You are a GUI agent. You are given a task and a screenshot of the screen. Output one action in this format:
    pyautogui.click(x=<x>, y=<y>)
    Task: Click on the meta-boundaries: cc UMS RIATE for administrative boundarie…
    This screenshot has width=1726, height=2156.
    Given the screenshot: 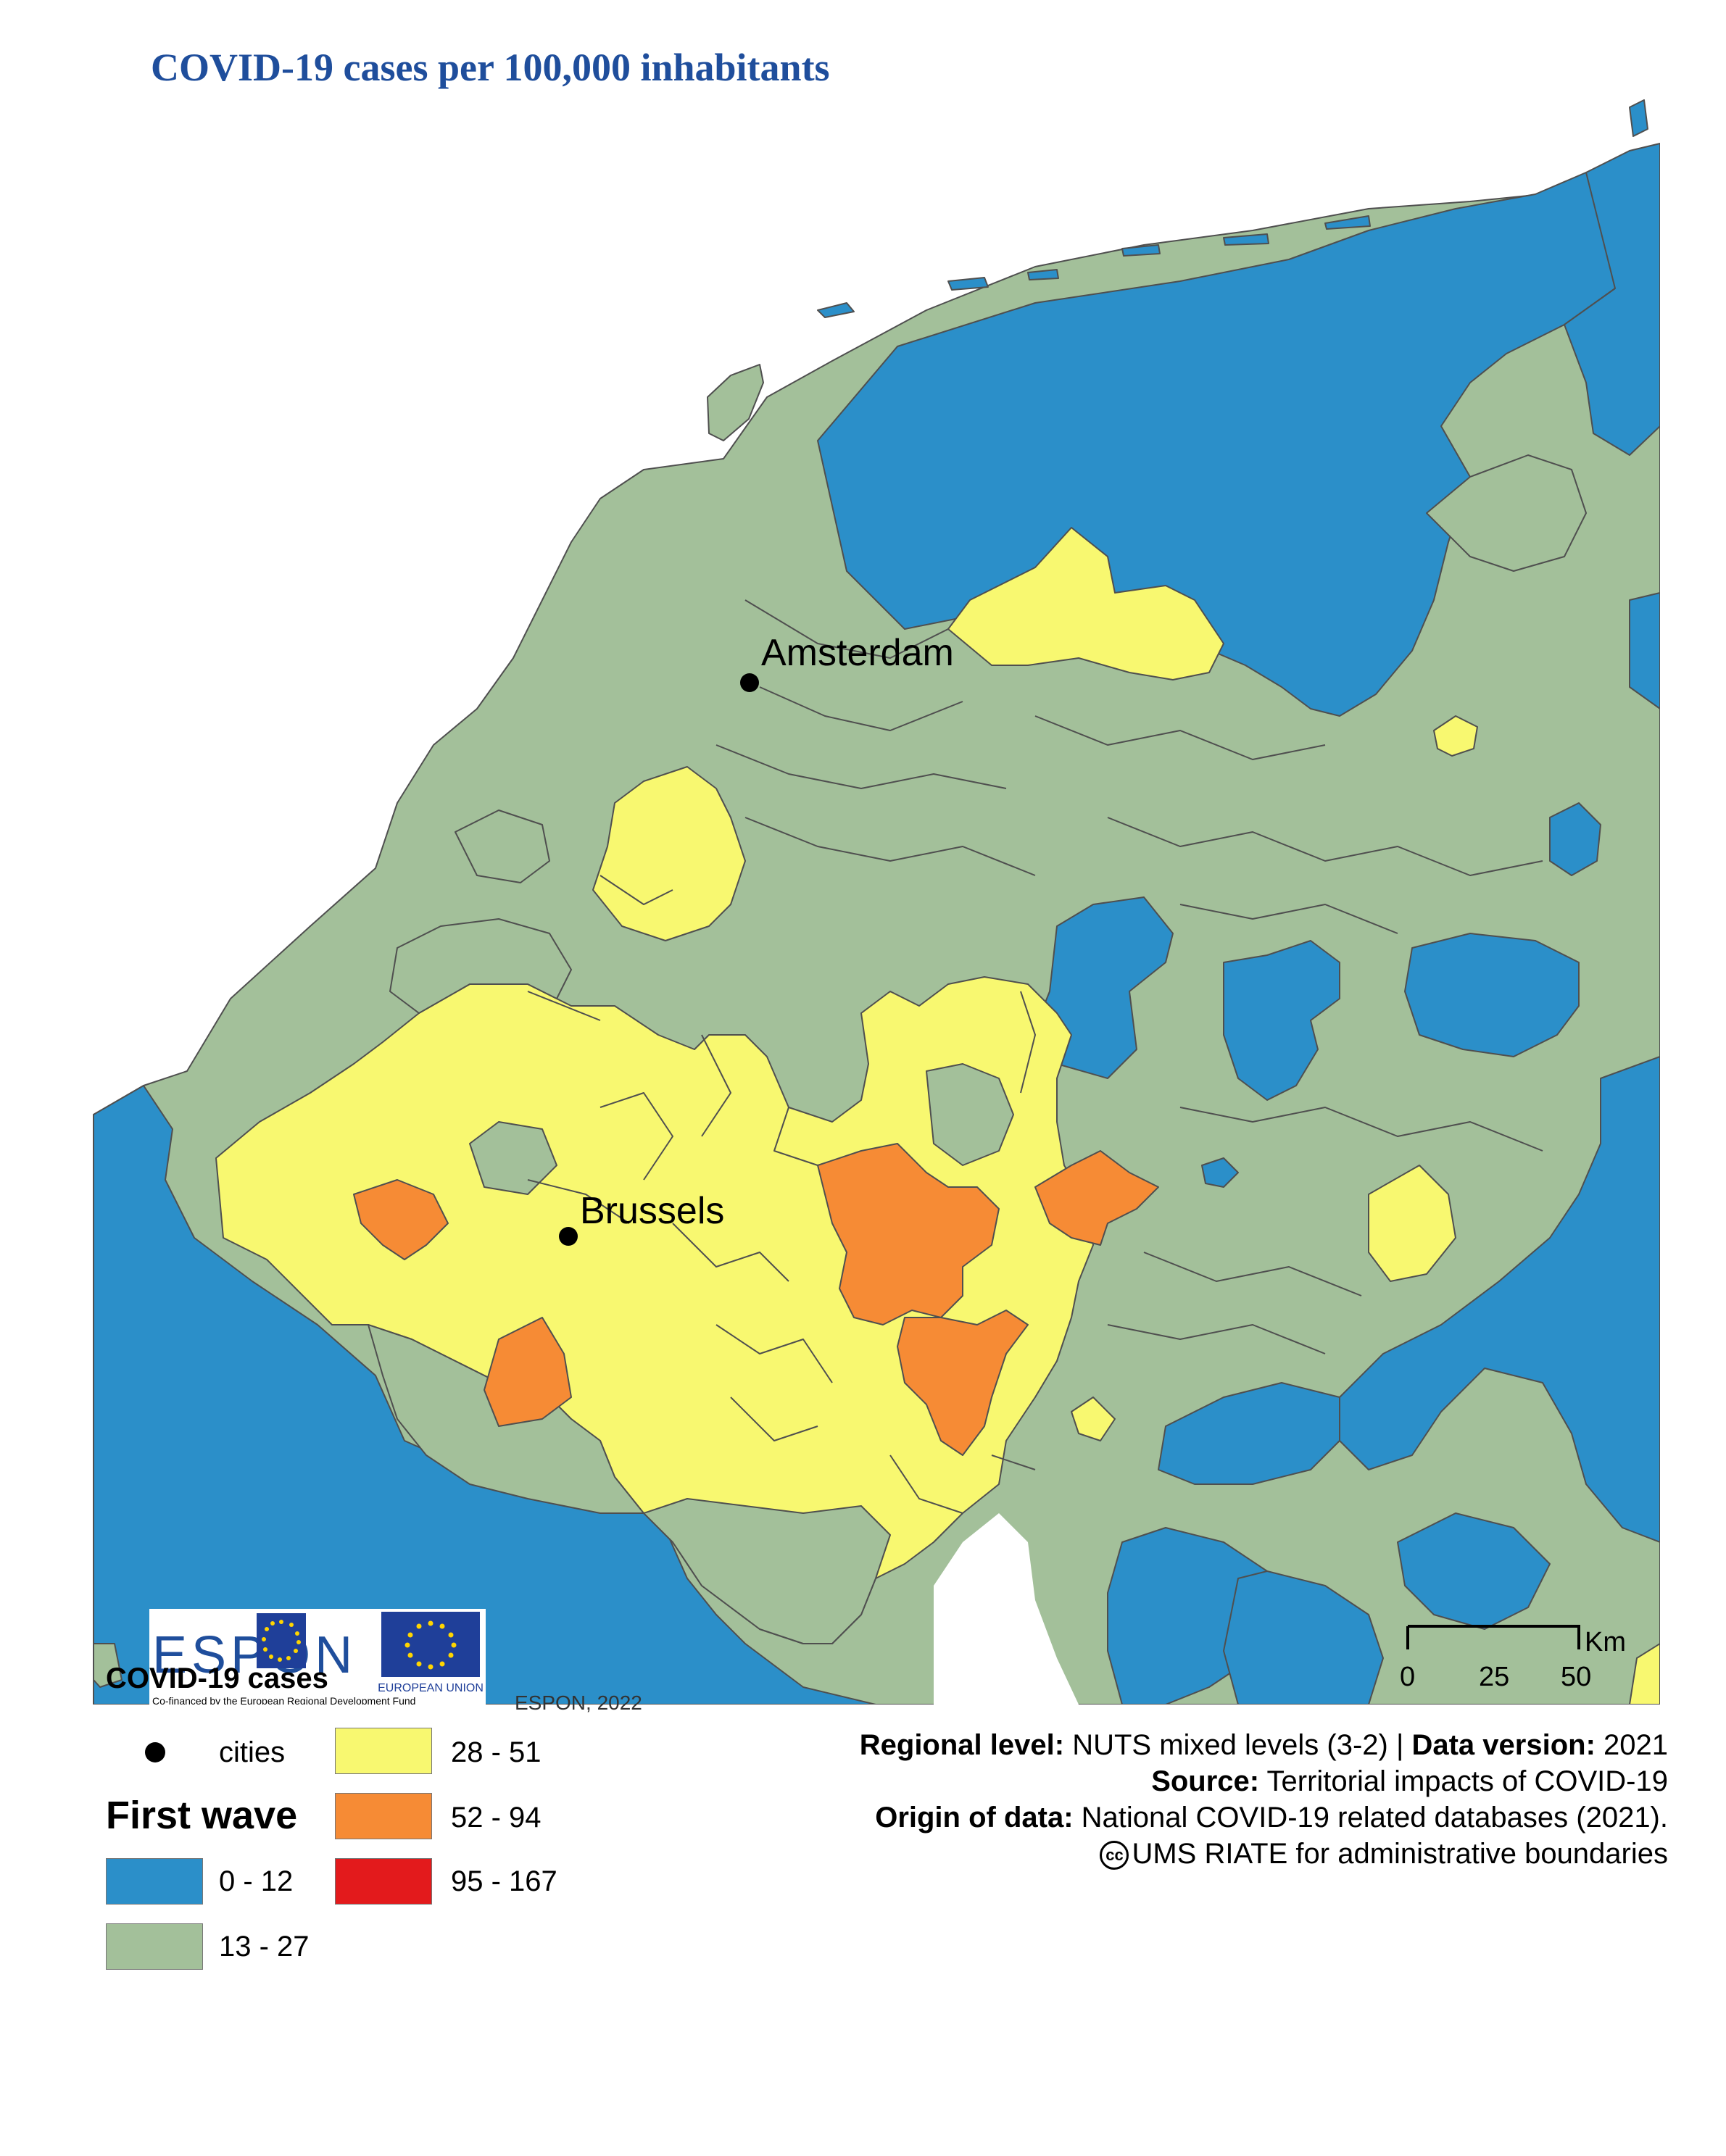 What is the action you would take?
    pyautogui.click(x=1384, y=1854)
    